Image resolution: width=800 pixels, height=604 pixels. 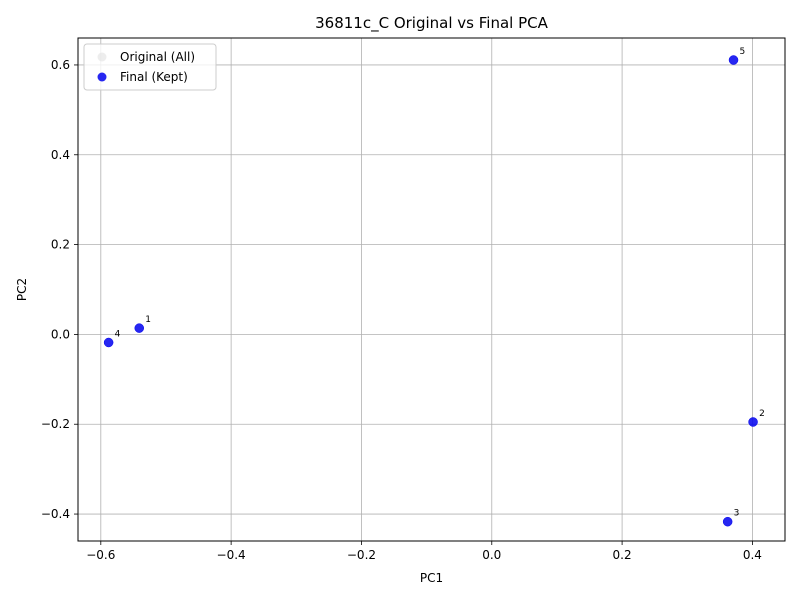 I want to click on point-label: 4, so click(x=118, y=334).